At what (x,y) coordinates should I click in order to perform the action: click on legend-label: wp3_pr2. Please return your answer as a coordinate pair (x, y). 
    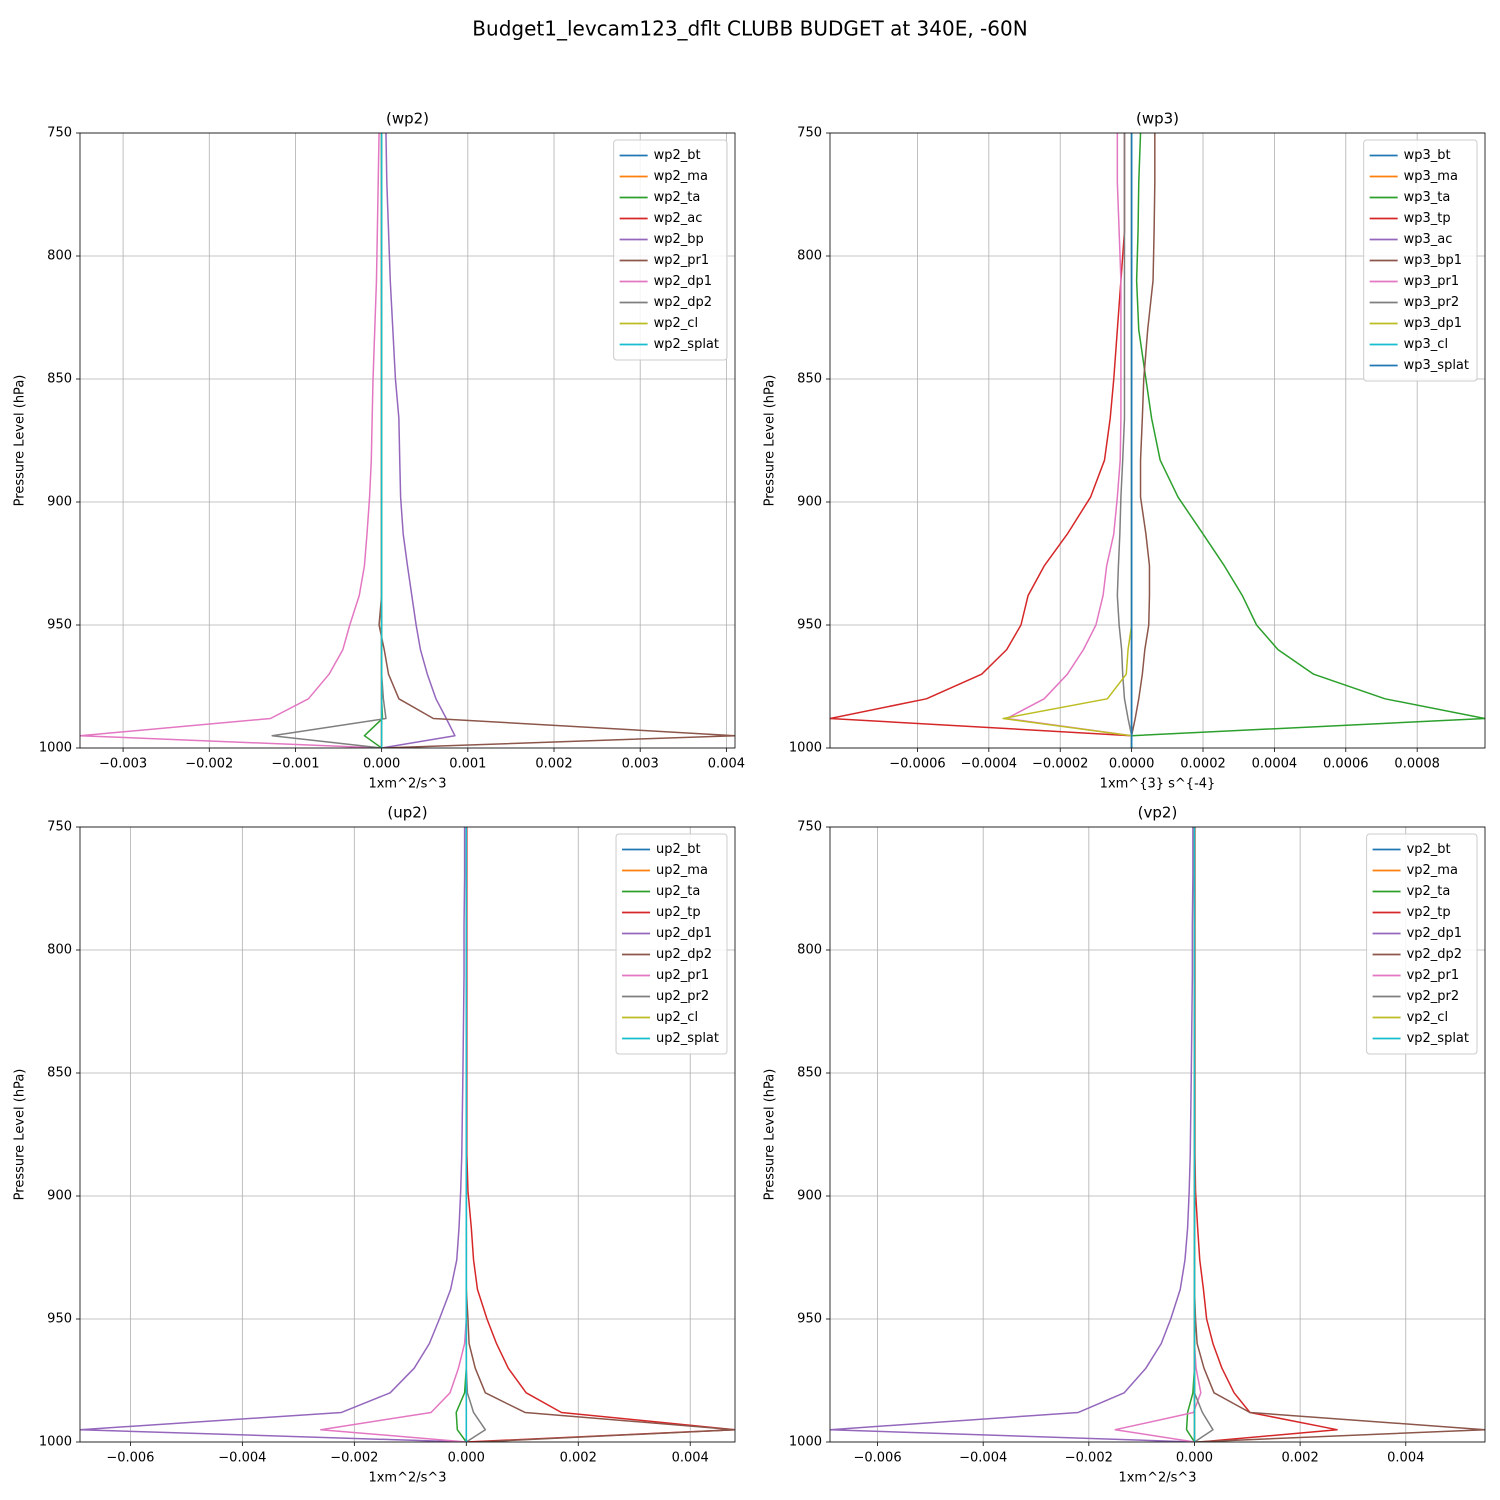
    Looking at the image, I should click on (1432, 302).